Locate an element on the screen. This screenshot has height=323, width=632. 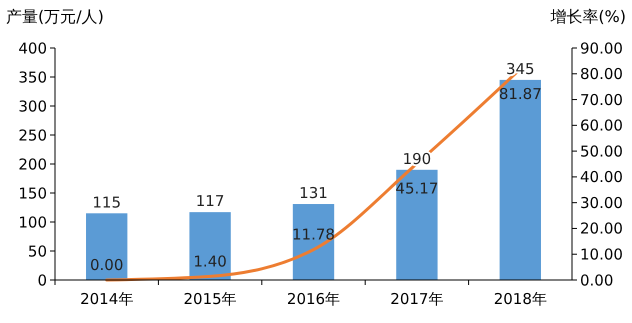
y2-tick-label: 60.00 is located at coordinates (601, 125).